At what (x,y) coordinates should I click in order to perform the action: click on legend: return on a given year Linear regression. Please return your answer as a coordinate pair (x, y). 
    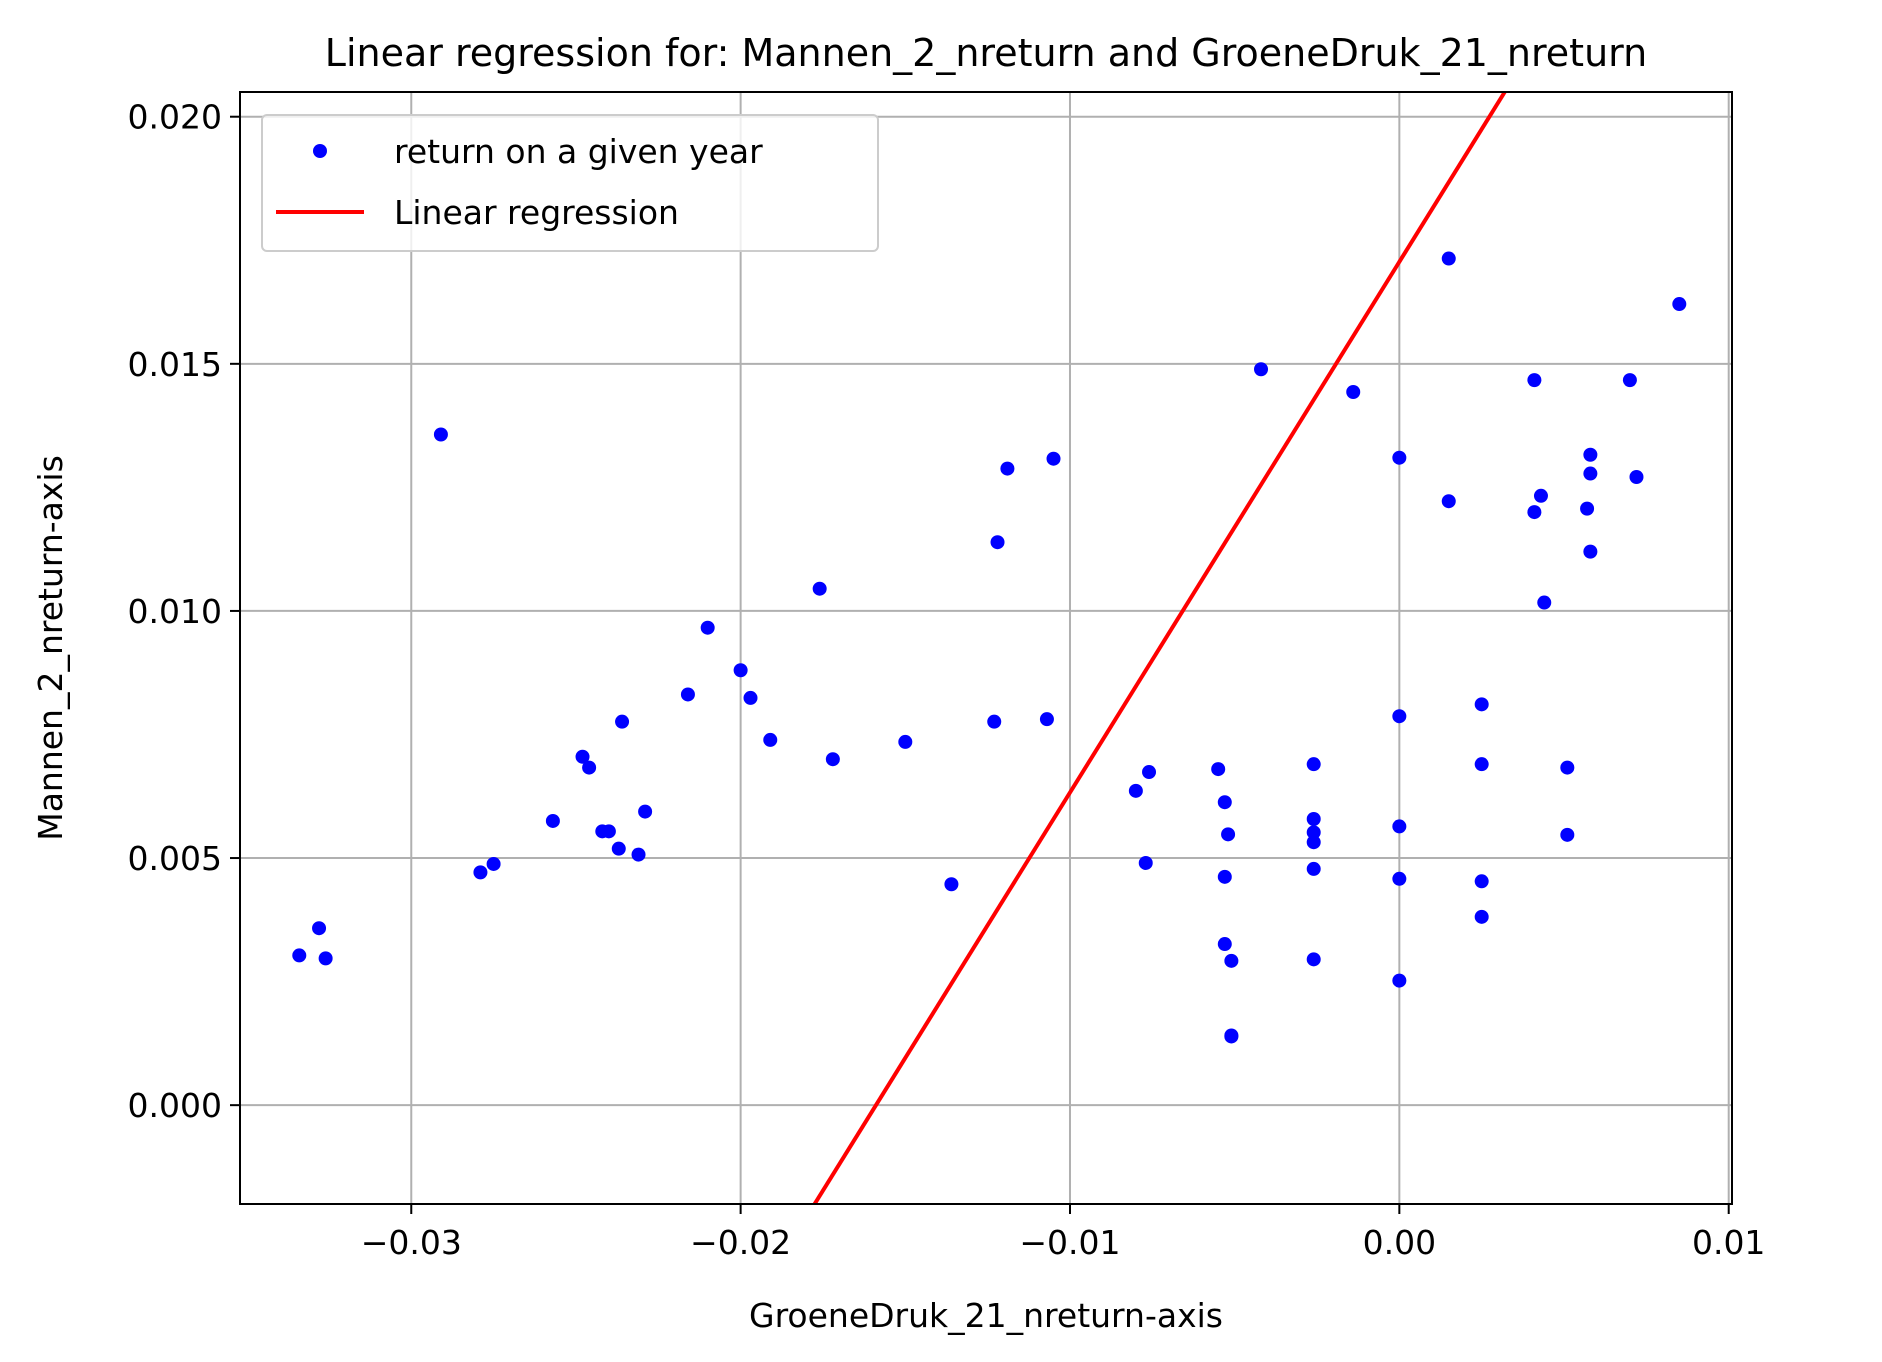
    Looking at the image, I should click on (570, 183).